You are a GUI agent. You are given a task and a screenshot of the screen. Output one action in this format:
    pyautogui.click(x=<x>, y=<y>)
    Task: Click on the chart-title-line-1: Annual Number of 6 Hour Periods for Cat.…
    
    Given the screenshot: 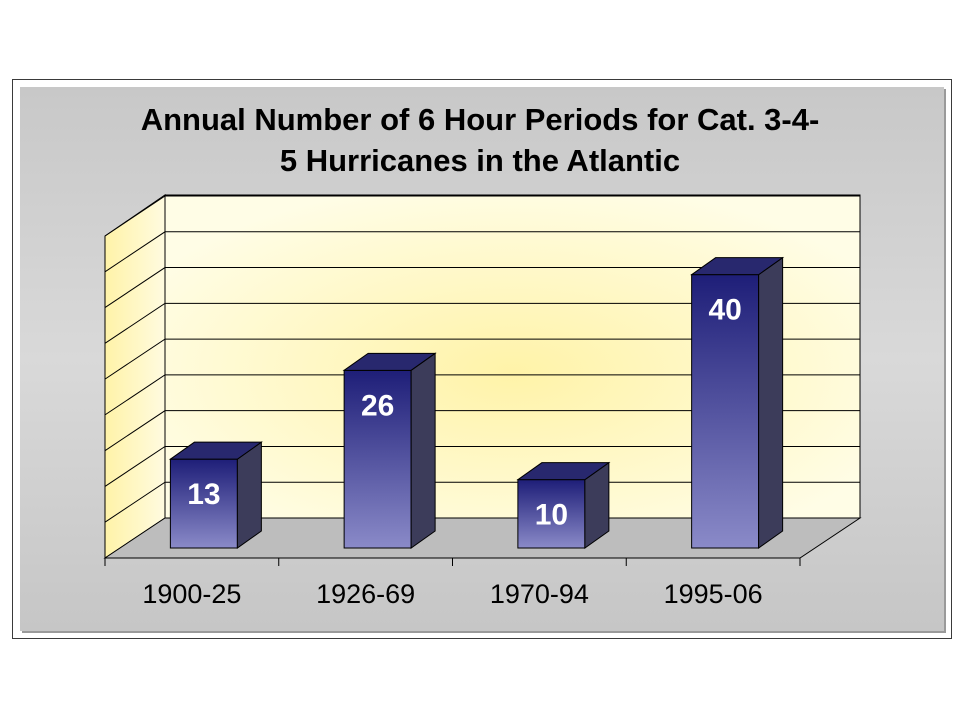 What is the action you would take?
    pyautogui.click(x=480, y=119)
    